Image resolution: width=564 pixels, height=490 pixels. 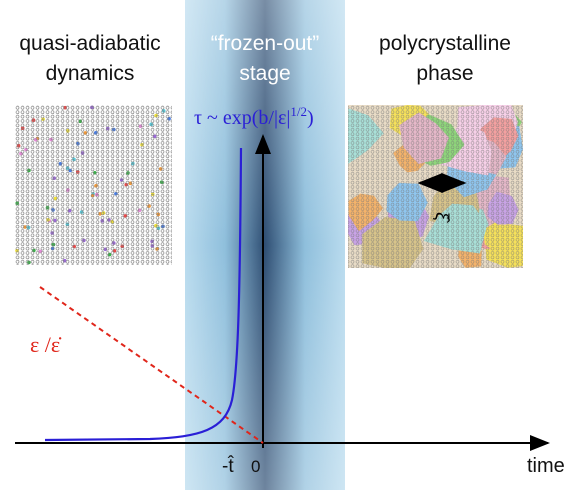 I want to click on right-title: phase, so click(x=444, y=73).